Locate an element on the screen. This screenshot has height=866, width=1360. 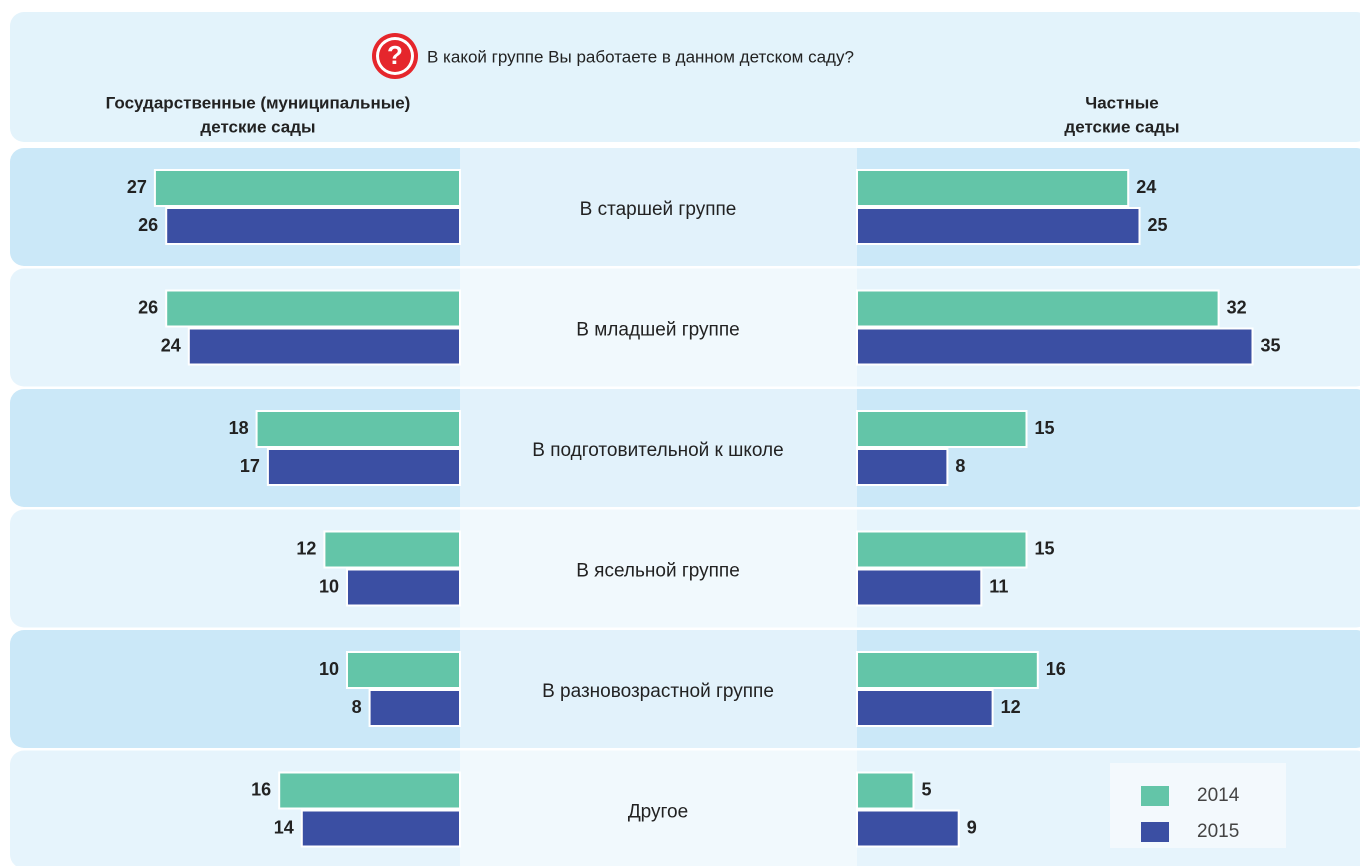
panel-title: Частные is located at coordinates (1121, 102).